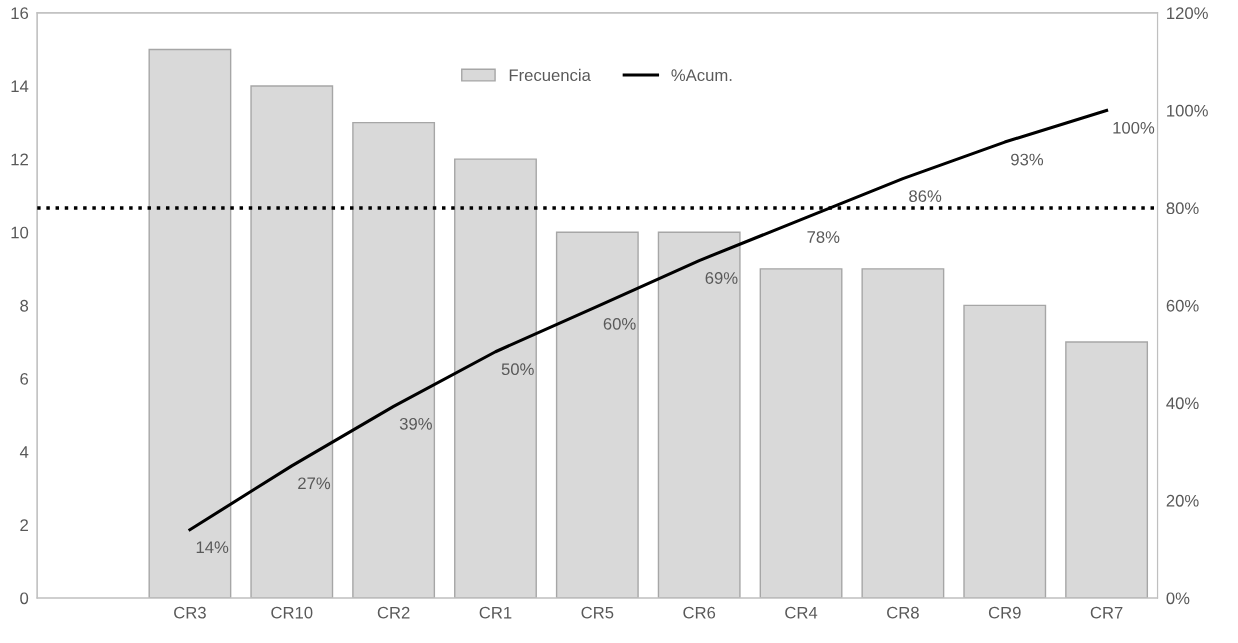 This screenshot has width=1238, height=643. Describe the element at coordinates (415, 423) in the screenshot. I see `data-label: 39%` at that location.